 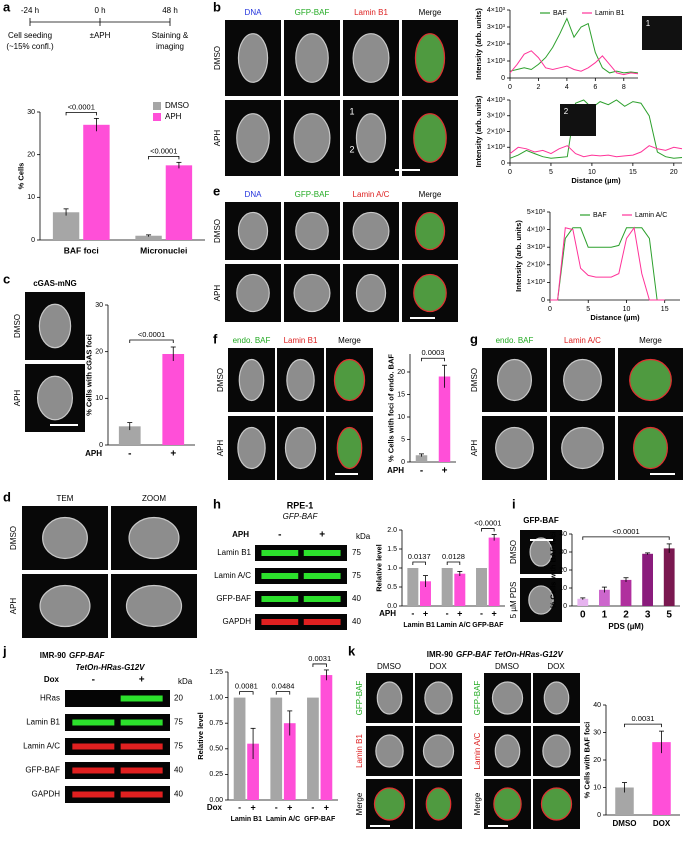 What do you see at coordinates (43, 722) in the screenshot?
I see `blot-label: Lamin B1` at bounding box center [43, 722].